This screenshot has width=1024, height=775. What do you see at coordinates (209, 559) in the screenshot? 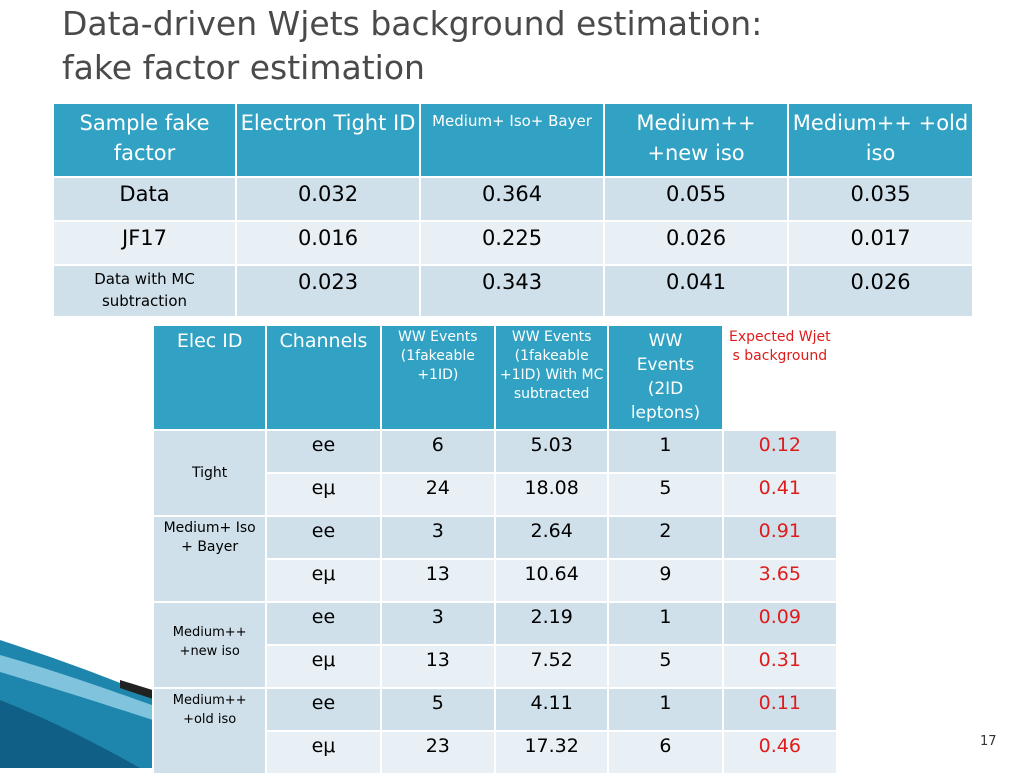
I see `group-label: Medium+ Iso + Bayer` at bounding box center [209, 559].